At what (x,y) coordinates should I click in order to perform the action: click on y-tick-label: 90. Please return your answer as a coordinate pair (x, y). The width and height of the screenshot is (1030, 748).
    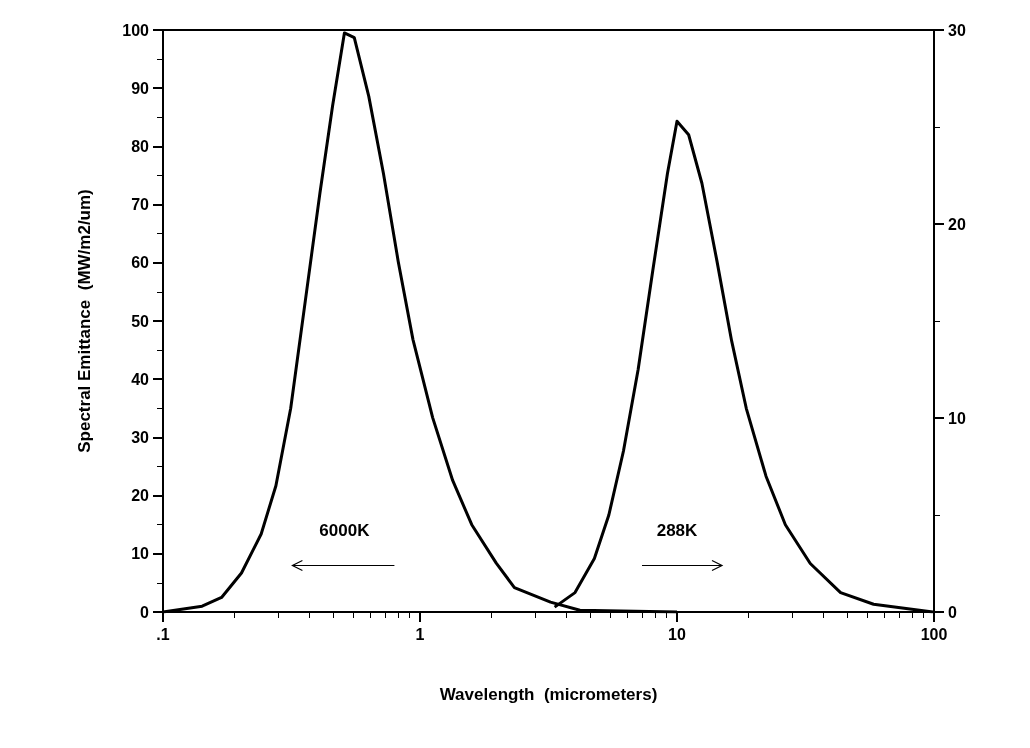
    Looking at the image, I should click on (140, 88).